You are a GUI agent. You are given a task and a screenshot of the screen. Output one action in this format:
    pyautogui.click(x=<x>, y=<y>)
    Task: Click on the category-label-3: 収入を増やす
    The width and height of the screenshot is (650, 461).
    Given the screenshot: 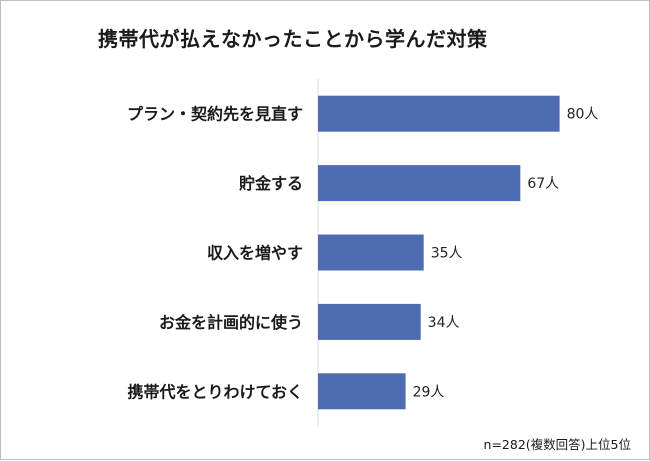 What is the action you would take?
    pyautogui.click(x=255, y=253)
    